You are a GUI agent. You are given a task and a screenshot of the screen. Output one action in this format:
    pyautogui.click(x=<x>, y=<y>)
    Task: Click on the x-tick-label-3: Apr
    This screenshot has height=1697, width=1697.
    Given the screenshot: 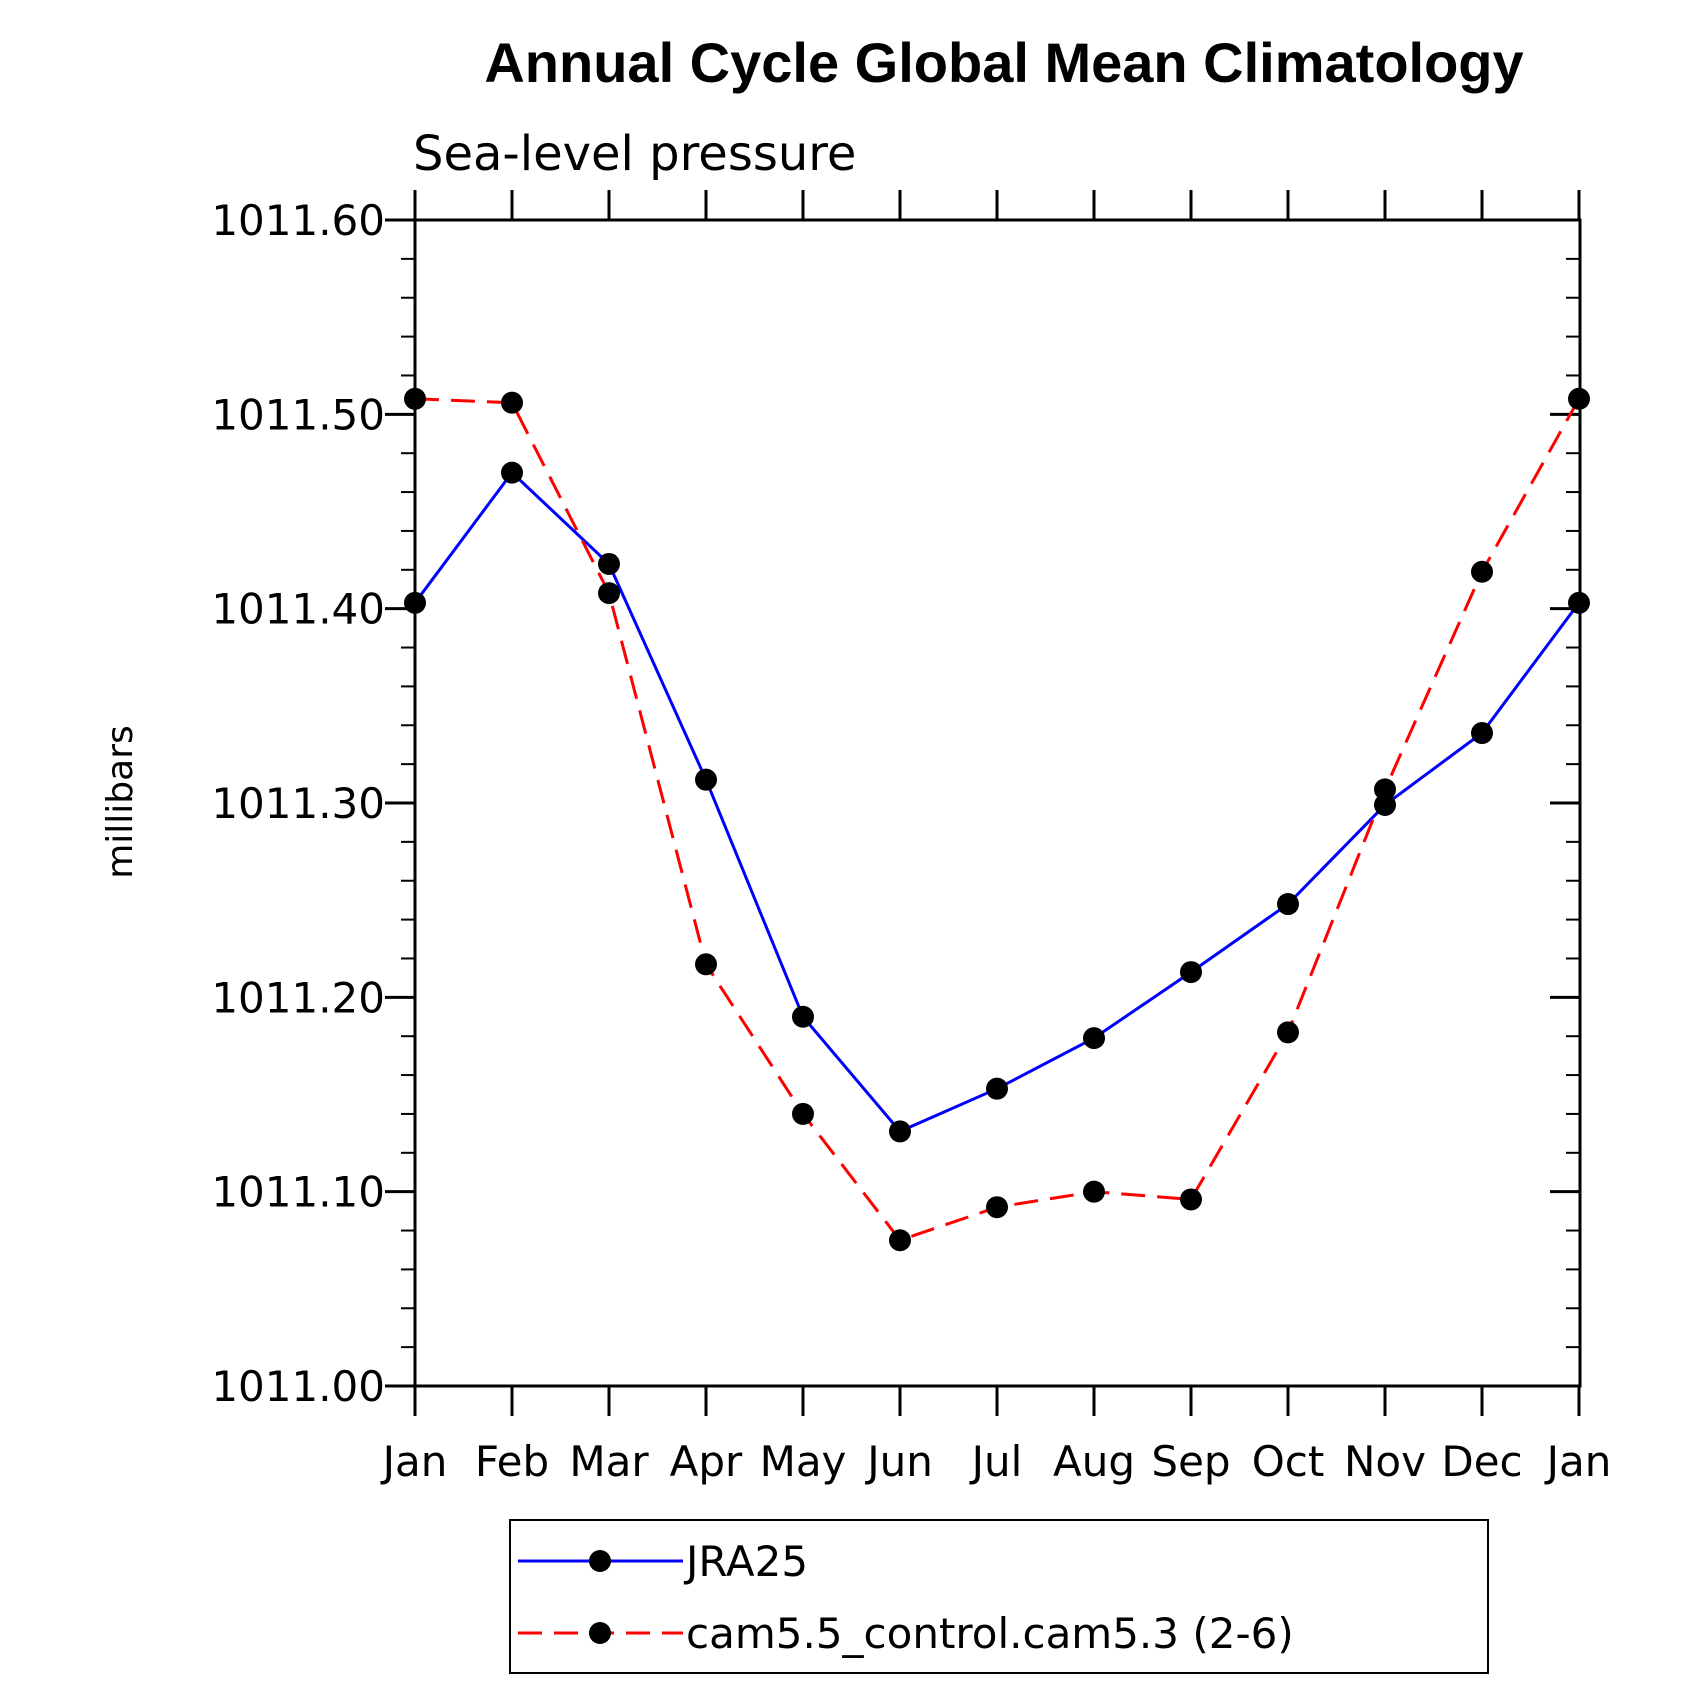 What is the action you would take?
    pyautogui.click(x=706, y=1461)
    